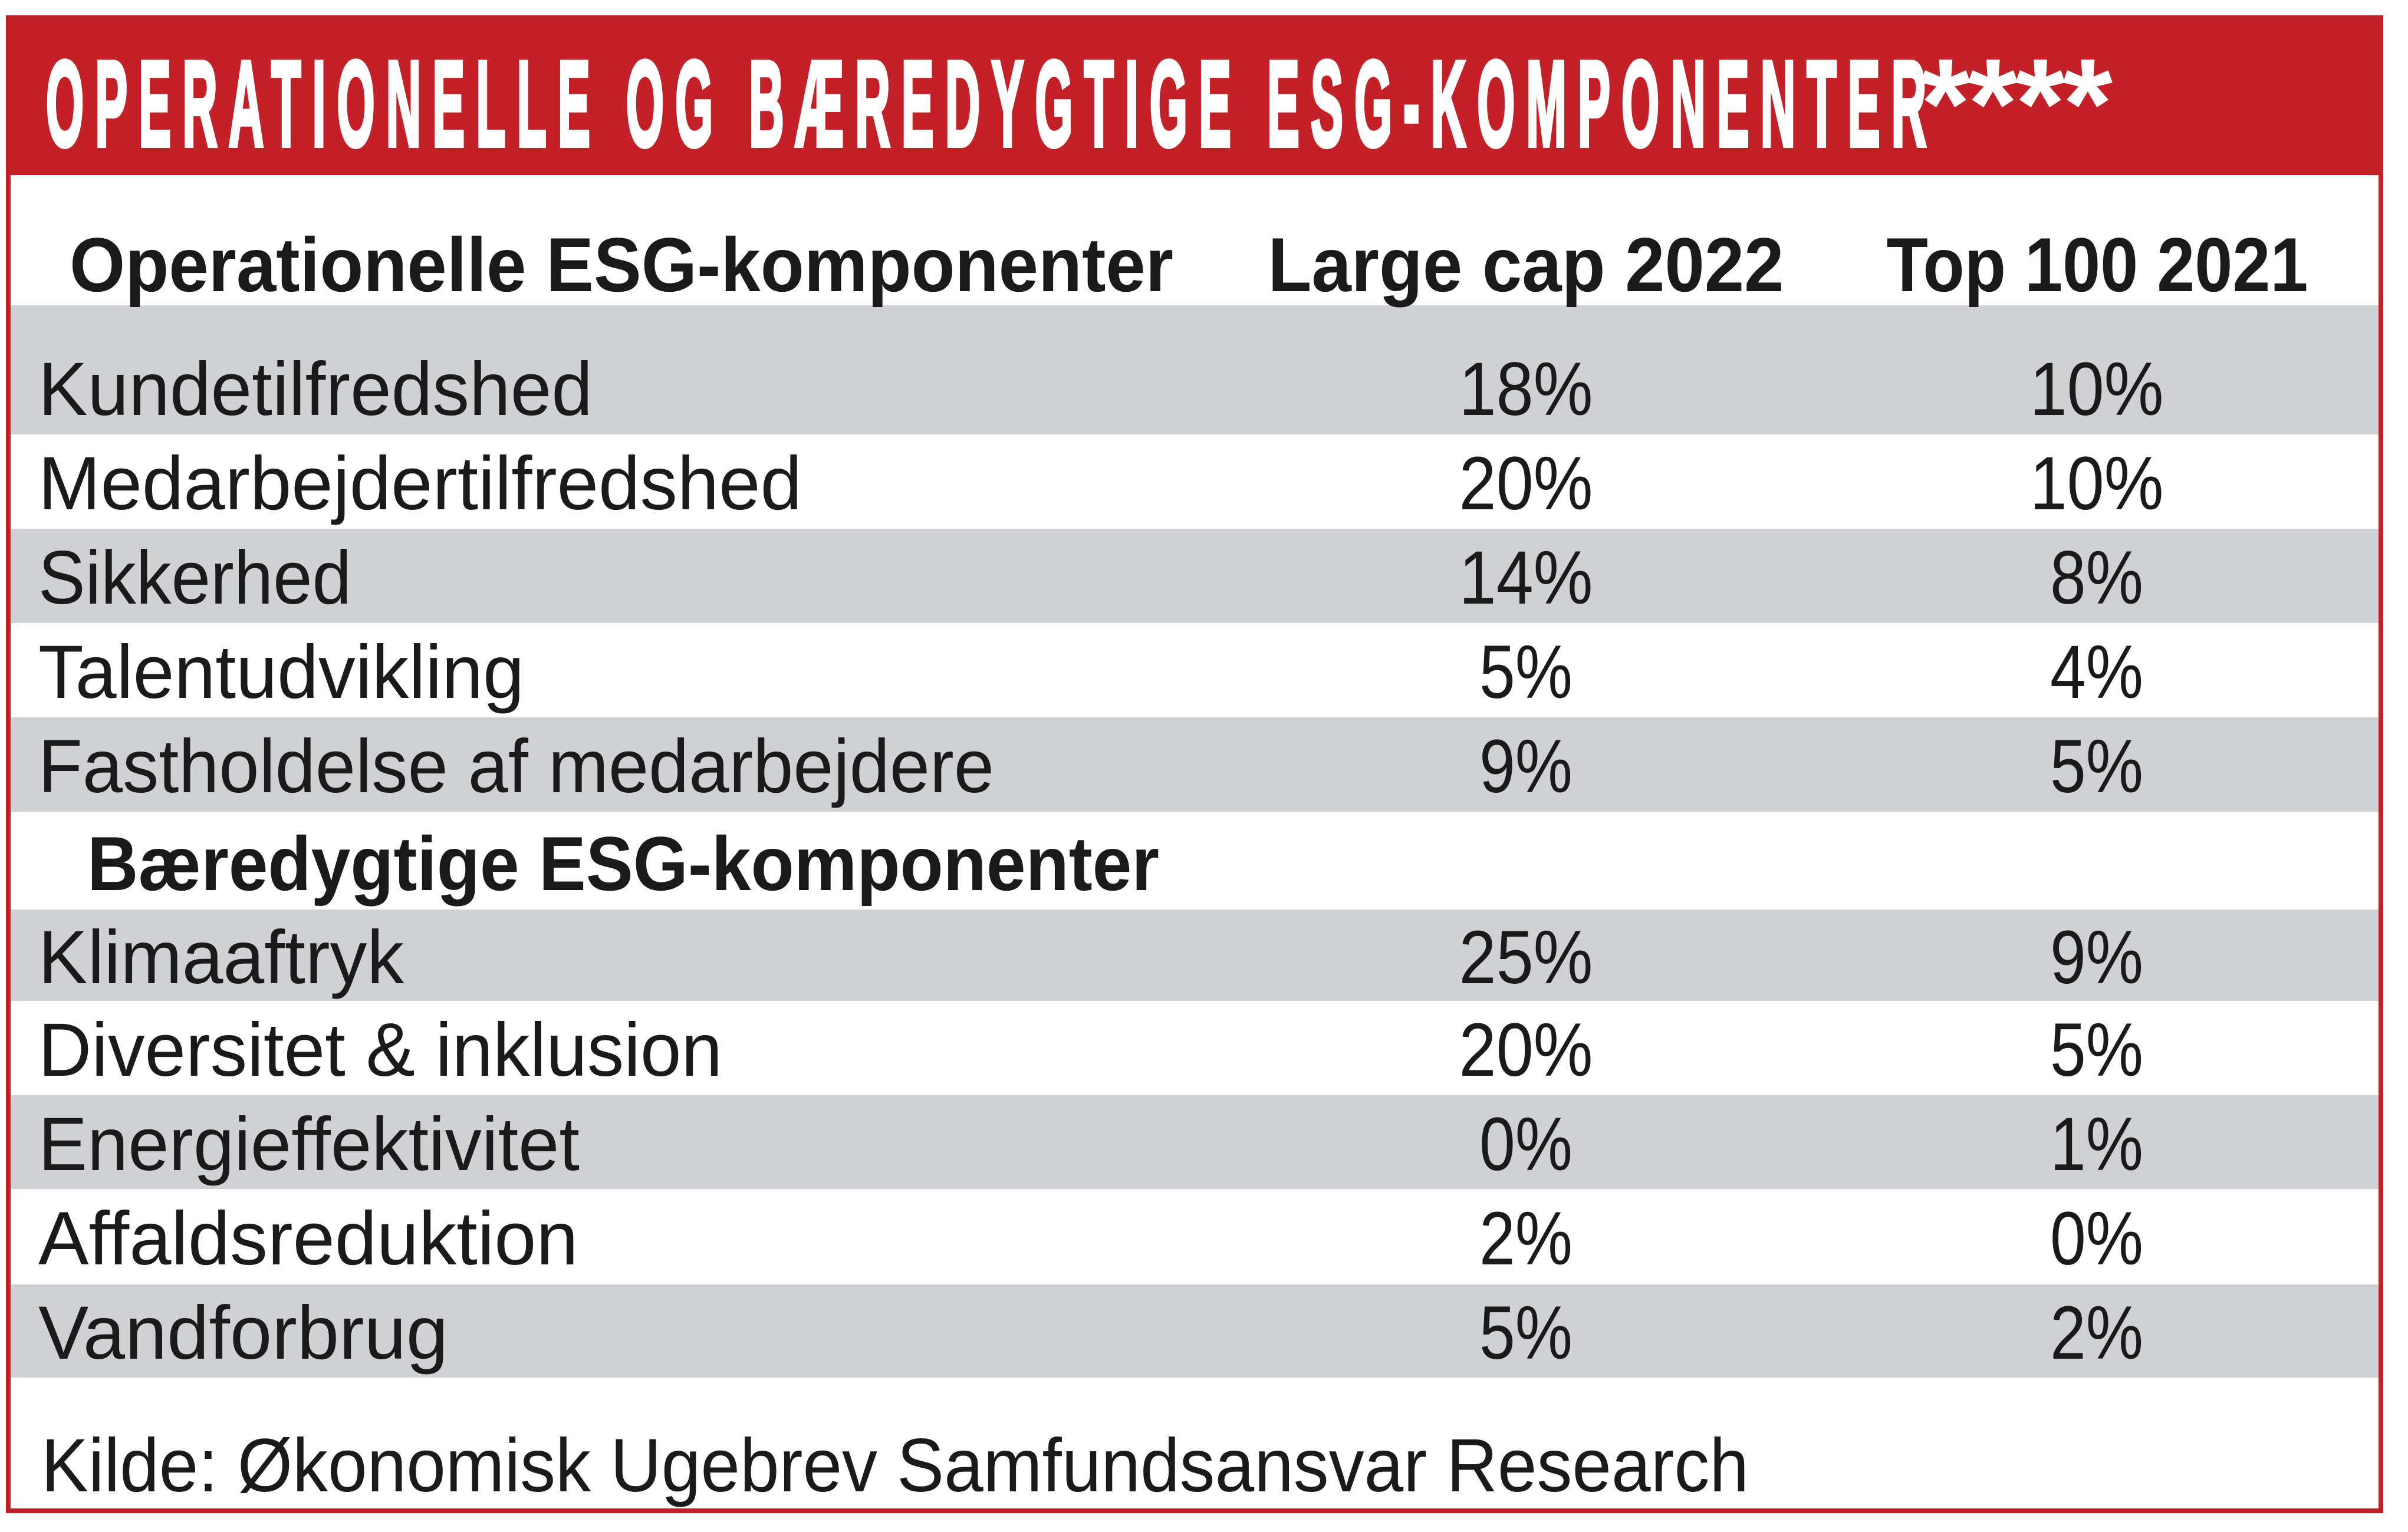 The width and height of the screenshot is (2408, 1532). I want to click on svg-text: 1%, so click(2096, 1144).